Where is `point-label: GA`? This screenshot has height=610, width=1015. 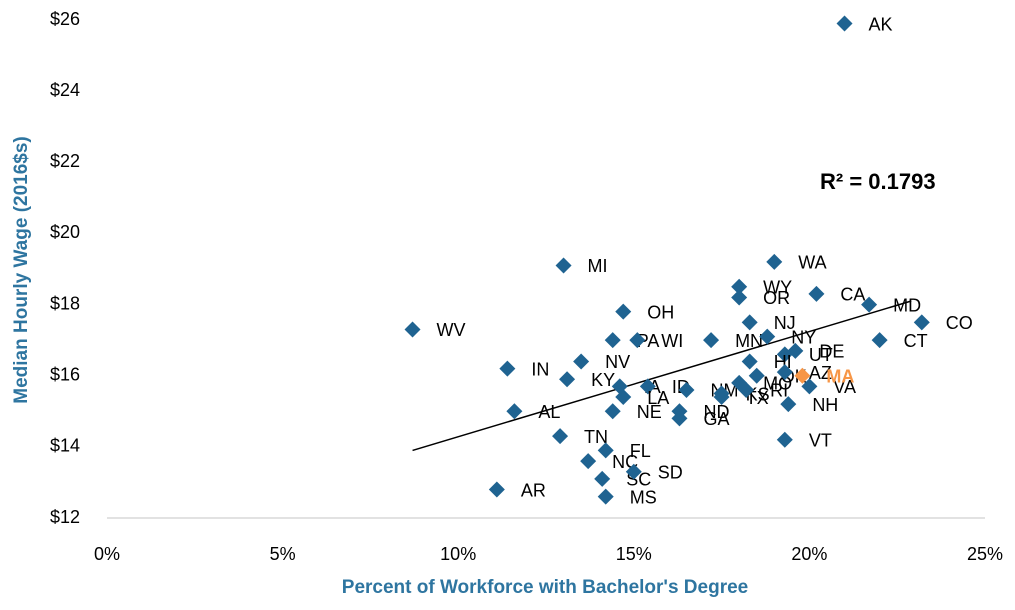
point-label: GA is located at coordinates (716, 419).